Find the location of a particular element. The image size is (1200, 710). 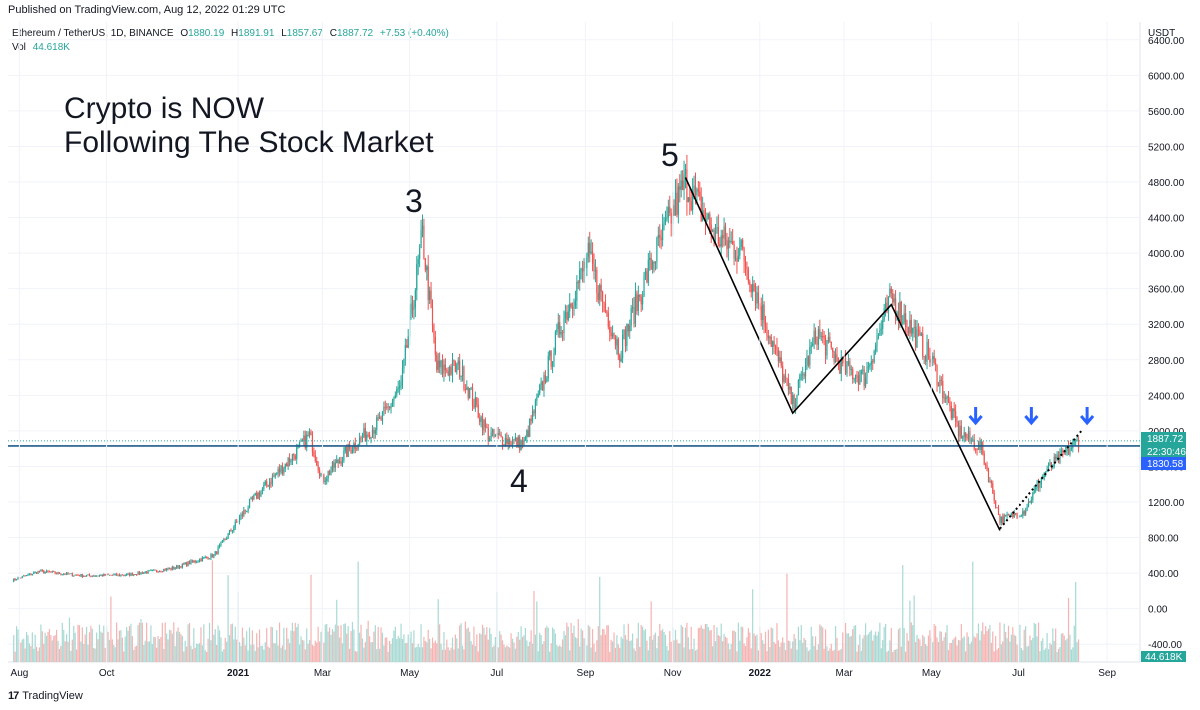

price-tick-label: 3200.00 is located at coordinates (1166, 325).